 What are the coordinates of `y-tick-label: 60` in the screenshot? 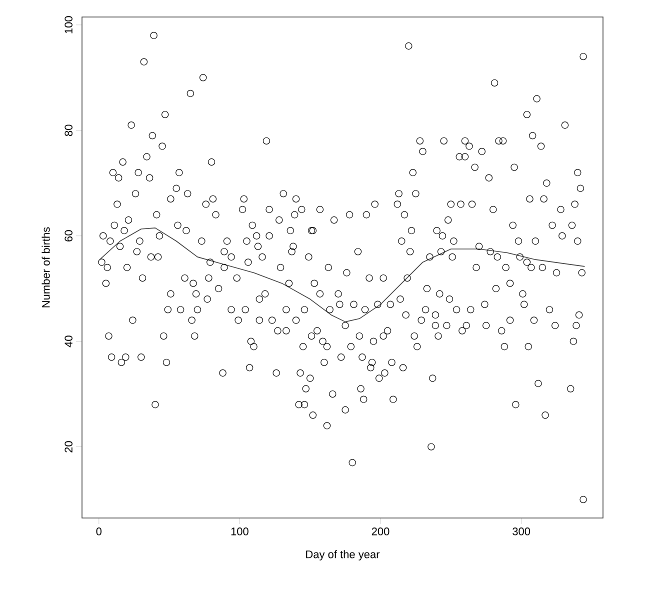 It's located at (68, 236).